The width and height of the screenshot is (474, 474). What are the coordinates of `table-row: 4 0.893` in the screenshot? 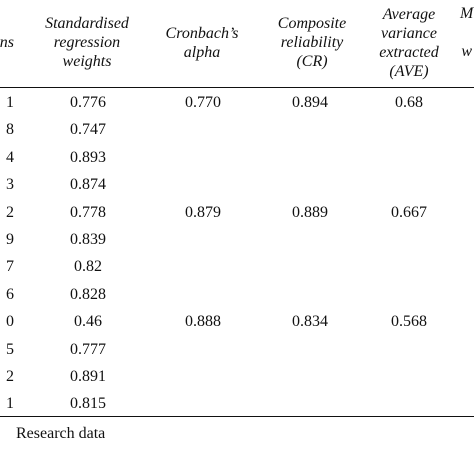 It's located at (237, 157).